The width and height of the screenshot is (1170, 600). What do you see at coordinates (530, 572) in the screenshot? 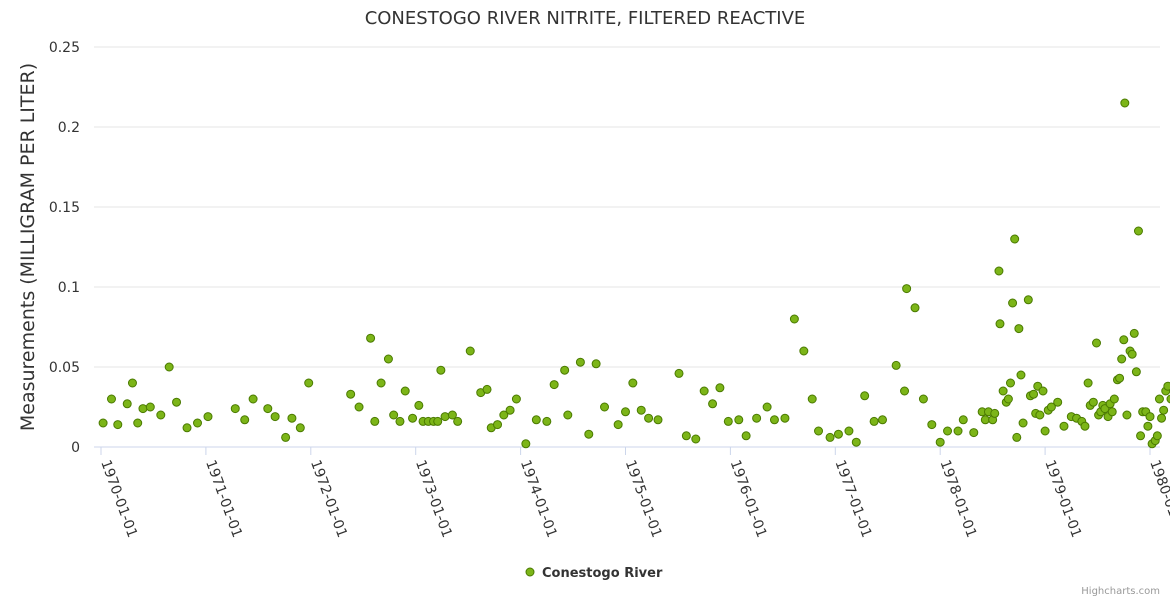
I see `legend-marker` at bounding box center [530, 572].